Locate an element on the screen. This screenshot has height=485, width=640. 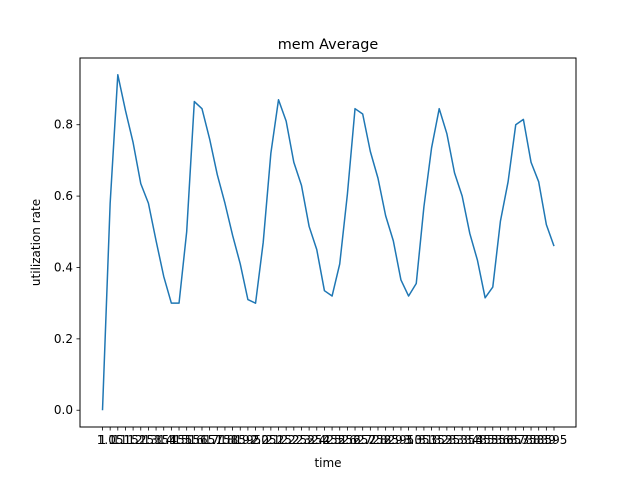
x-tick-label: 2.85 is located at coordinates (385, 440).